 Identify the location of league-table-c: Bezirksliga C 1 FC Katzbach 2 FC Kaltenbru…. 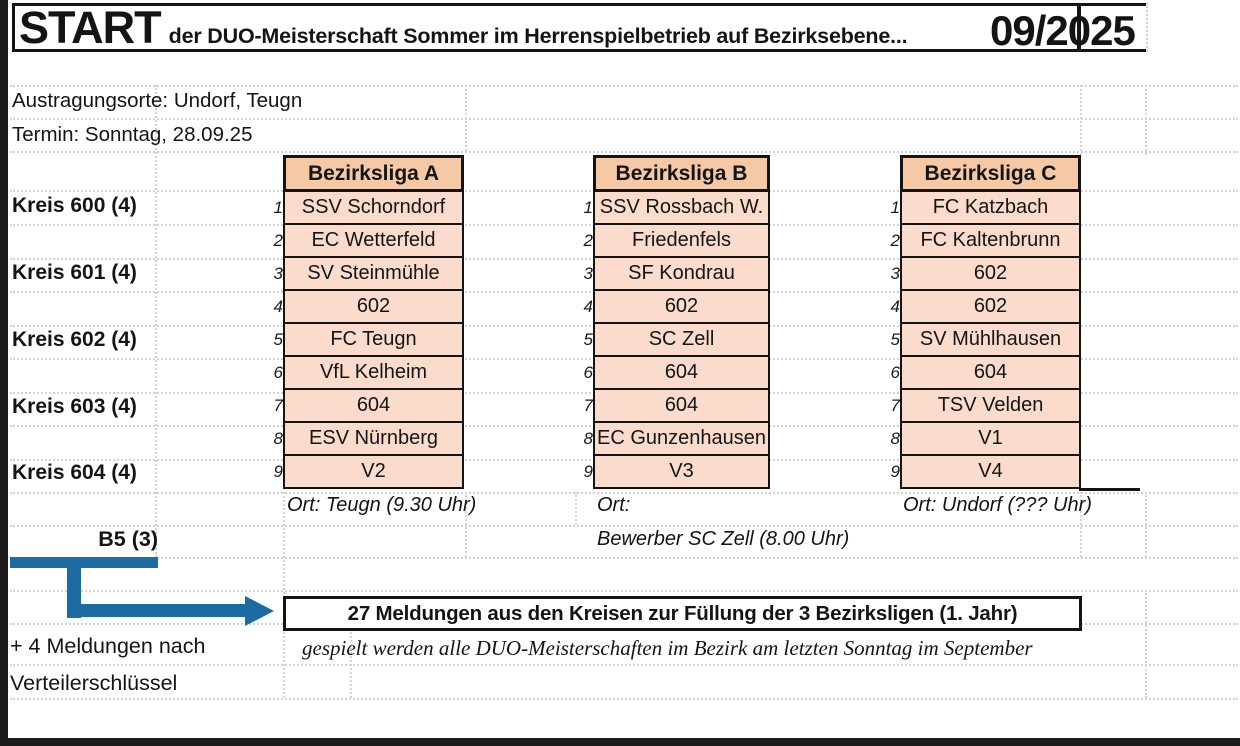
(986, 322).